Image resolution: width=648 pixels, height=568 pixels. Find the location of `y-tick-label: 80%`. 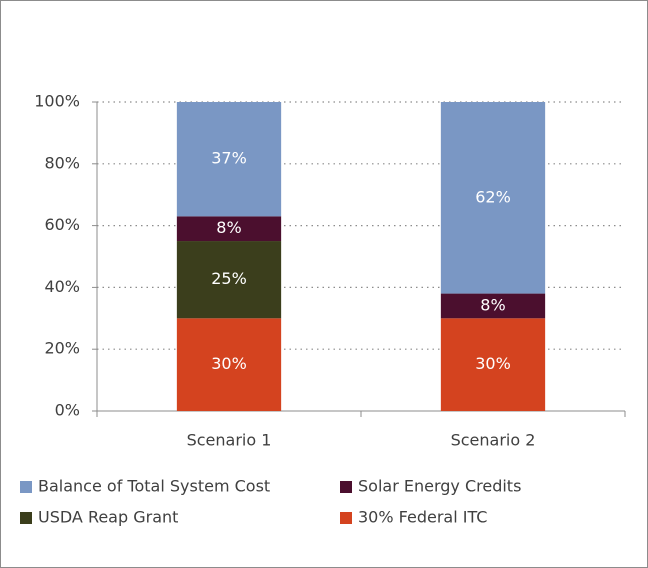

y-tick-label: 80% is located at coordinates (62, 162).